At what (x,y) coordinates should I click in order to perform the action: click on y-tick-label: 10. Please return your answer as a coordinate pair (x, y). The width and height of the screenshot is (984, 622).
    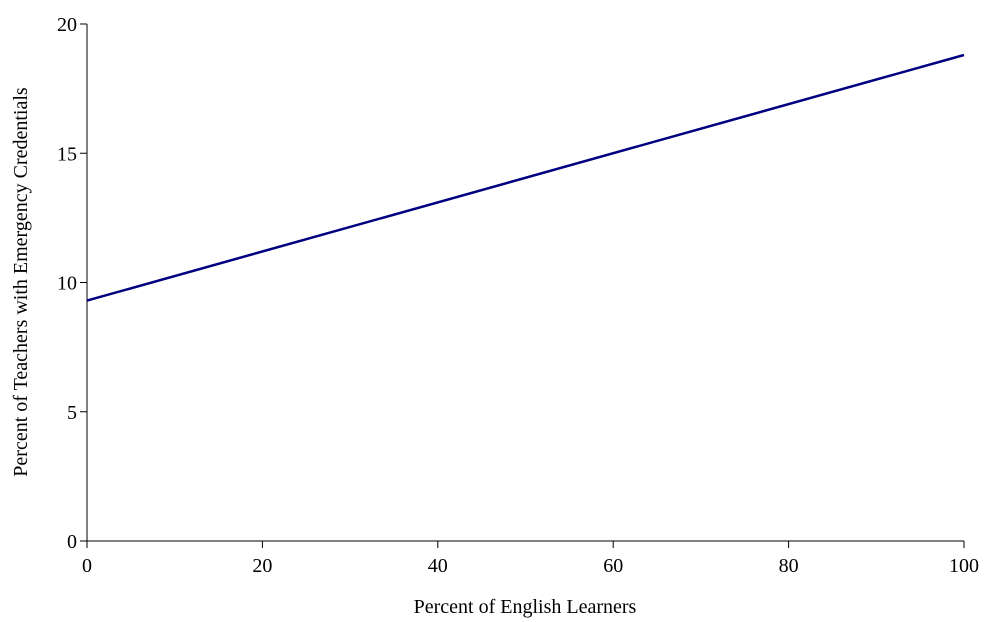
    Looking at the image, I should click on (67, 284).